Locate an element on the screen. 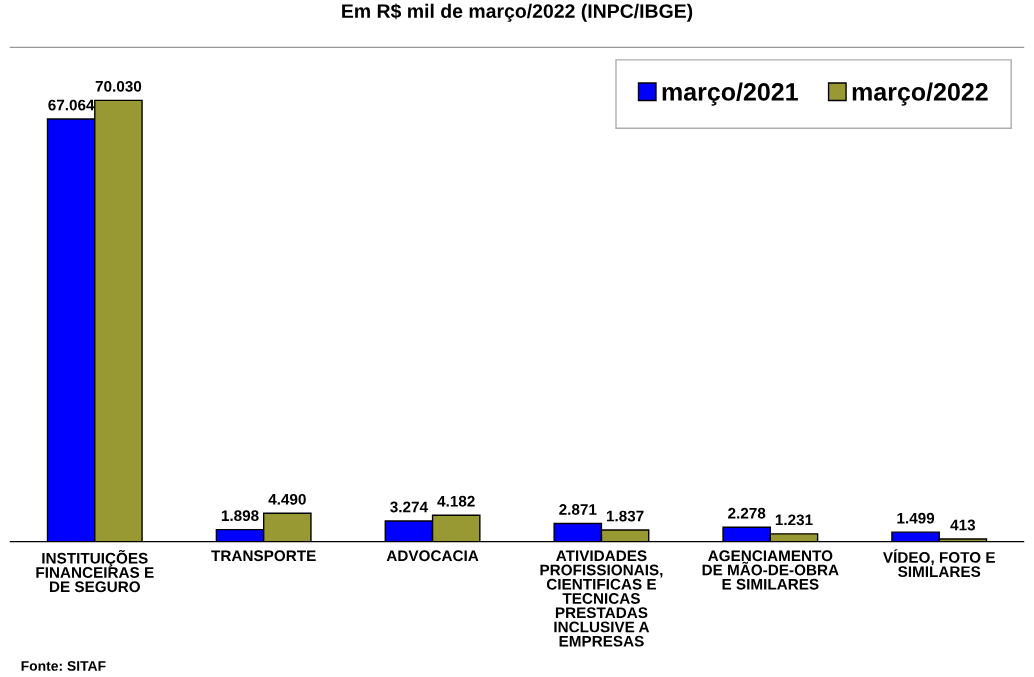 This screenshot has height=677, width=1034. x-tick-label: ATIVIDADES PROFISSIONAIS, CIENTIFICAS E TECNICAS PRESTADAS INCLUSIVE A EMPRESAS is located at coordinates (601, 598).